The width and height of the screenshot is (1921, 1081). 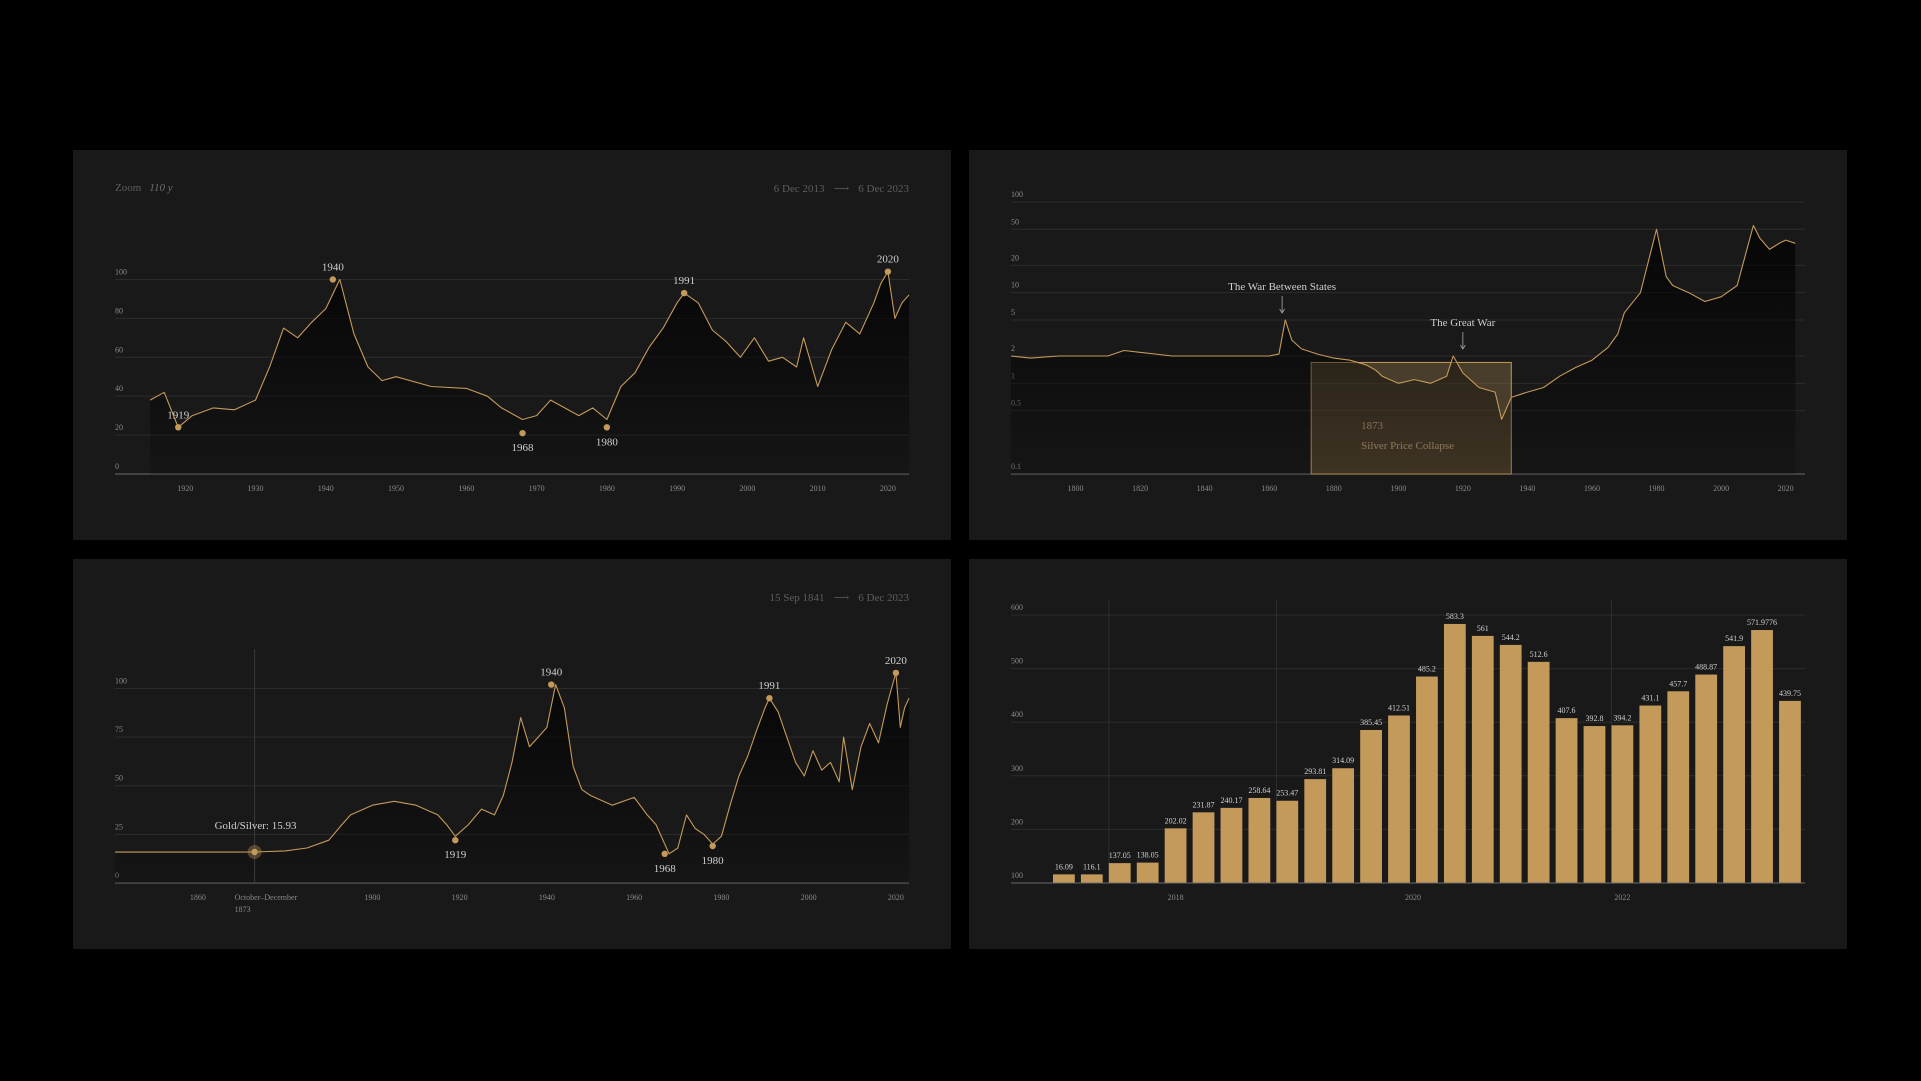 I want to click on bar-value-label: 583.3, so click(x=1455, y=616).